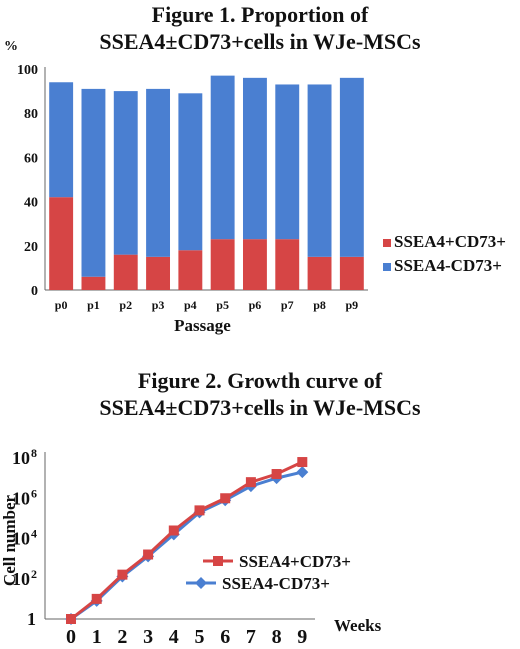 The height and width of the screenshot is (649, 520). What do you see at coordinates (71, 637) in the screenshot?
I see `fig2-x-tick-label: 0` at bounding box center [71, 637].